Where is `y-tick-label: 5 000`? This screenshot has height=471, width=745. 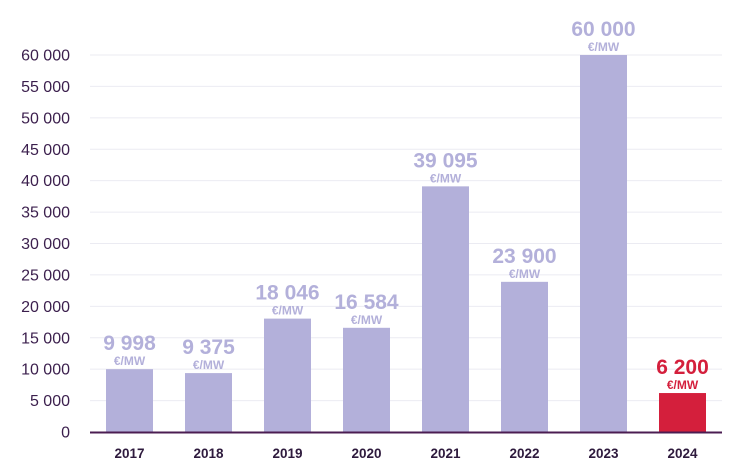 y-tick-label: 5 000 is located at coordinates (50, 401).